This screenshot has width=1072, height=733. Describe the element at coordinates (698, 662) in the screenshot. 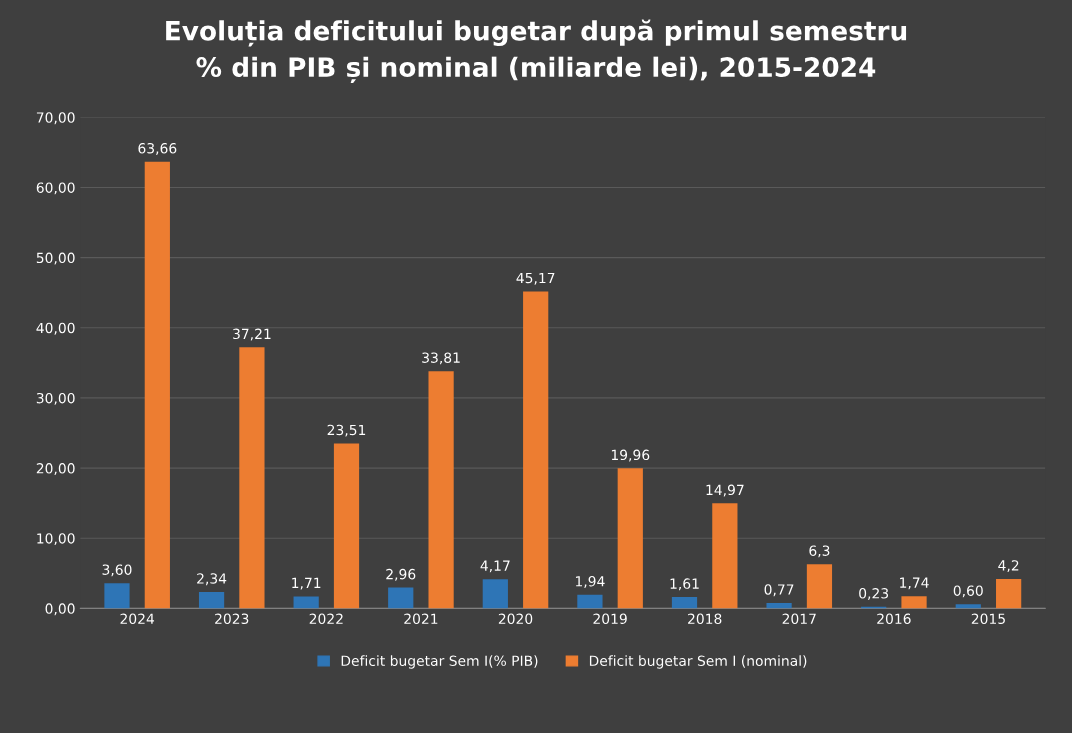

I see `legend-label: Deficit bugetar Sem I (nominal)` at that location.